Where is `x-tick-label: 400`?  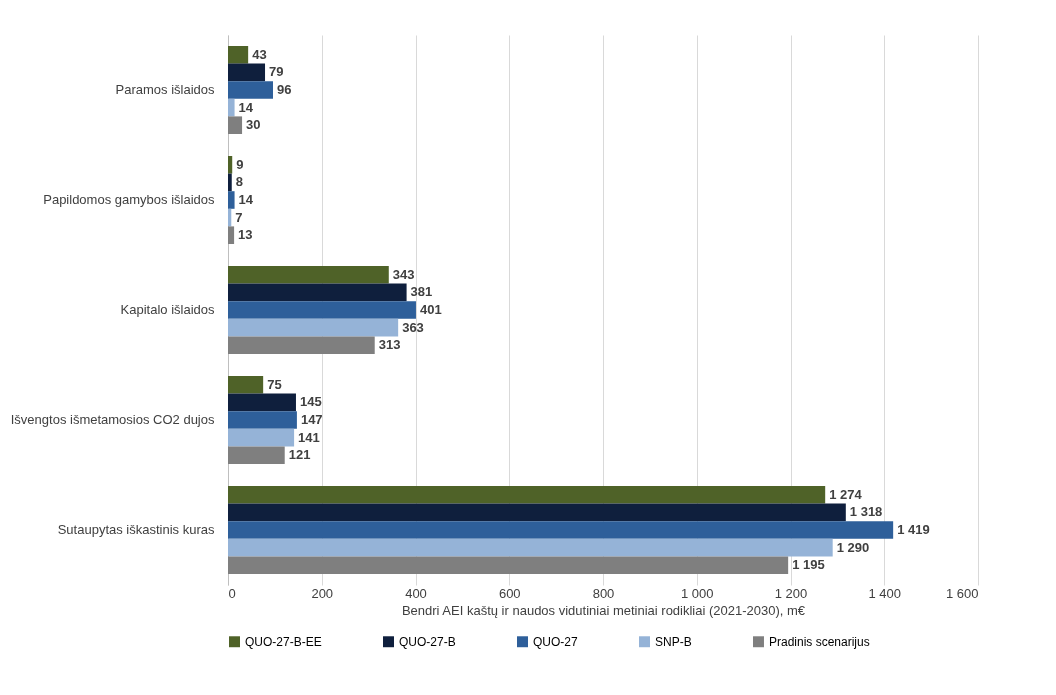 x-tick-label: 400 is located at coordinates (416, 593).